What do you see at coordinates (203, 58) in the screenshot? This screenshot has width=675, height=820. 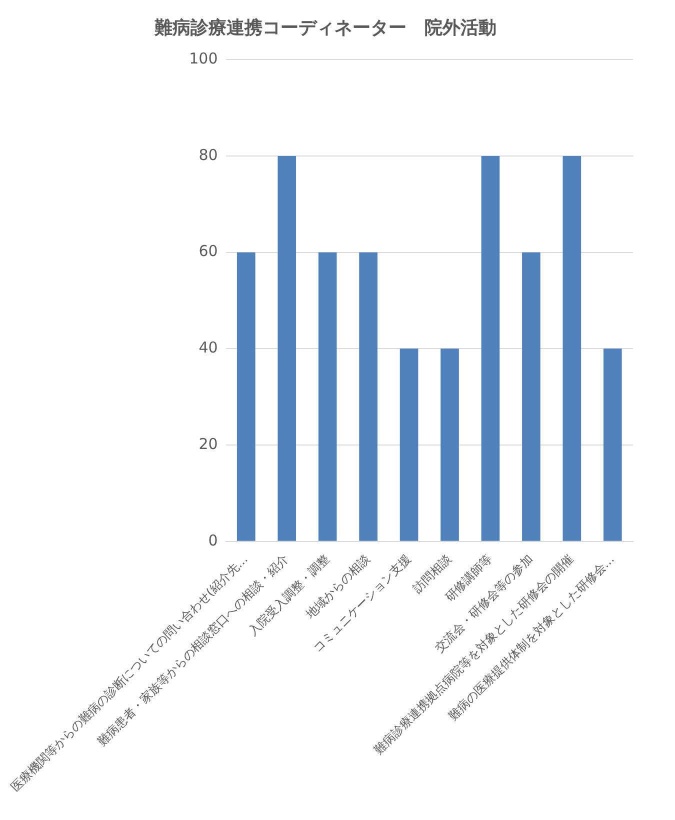 I see `y-tick-label: 100` at bounding box center [203, 58].